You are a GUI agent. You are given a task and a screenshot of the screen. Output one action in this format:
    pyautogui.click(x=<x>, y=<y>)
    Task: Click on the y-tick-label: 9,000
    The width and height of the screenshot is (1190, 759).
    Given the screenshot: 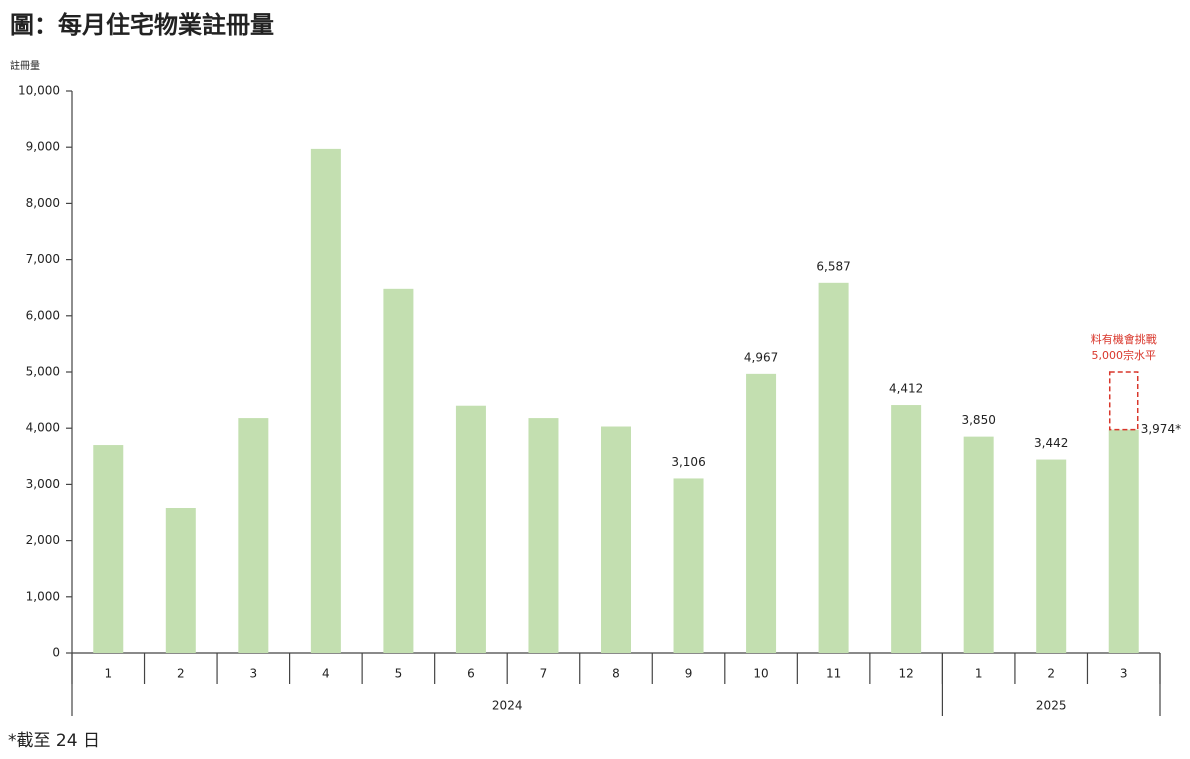 What is the action you would take?
    pyautogui.click(x=43, y=147)
    